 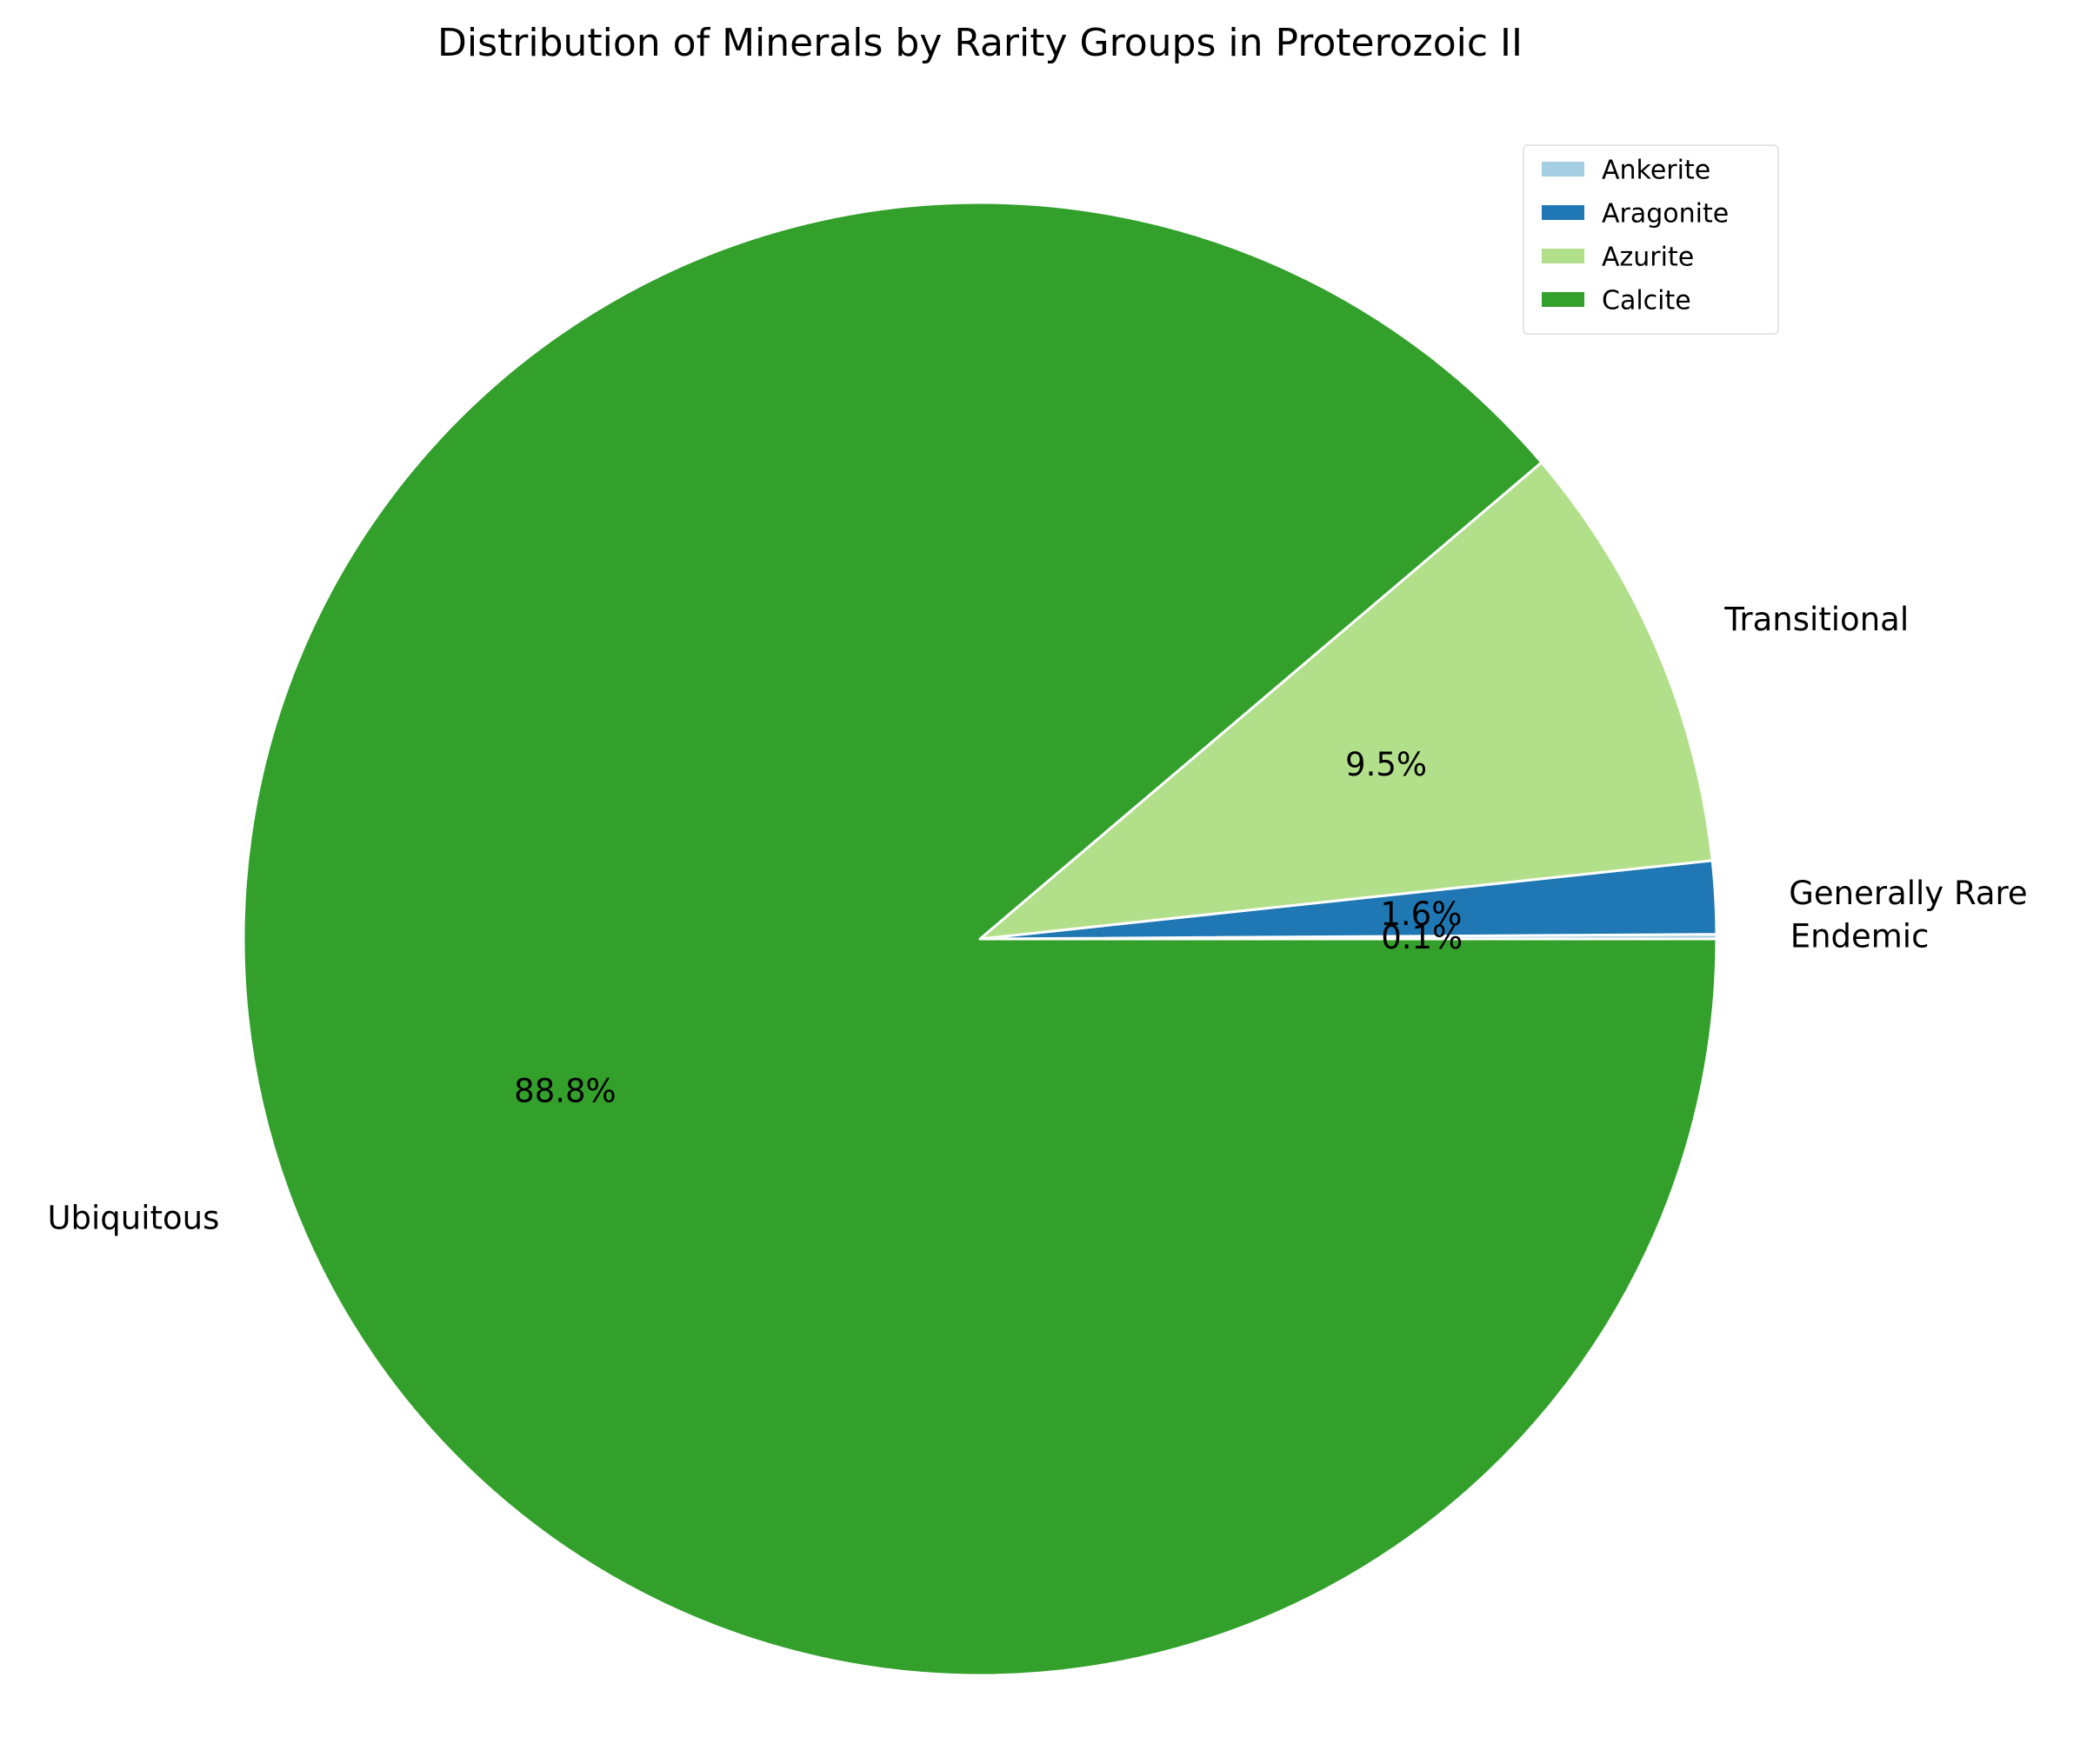 What do you see at coordinates (1386, 764) in the screenshot?
I see `pct-label-transitional: 9.5%` at bounding box center [1386, 764].